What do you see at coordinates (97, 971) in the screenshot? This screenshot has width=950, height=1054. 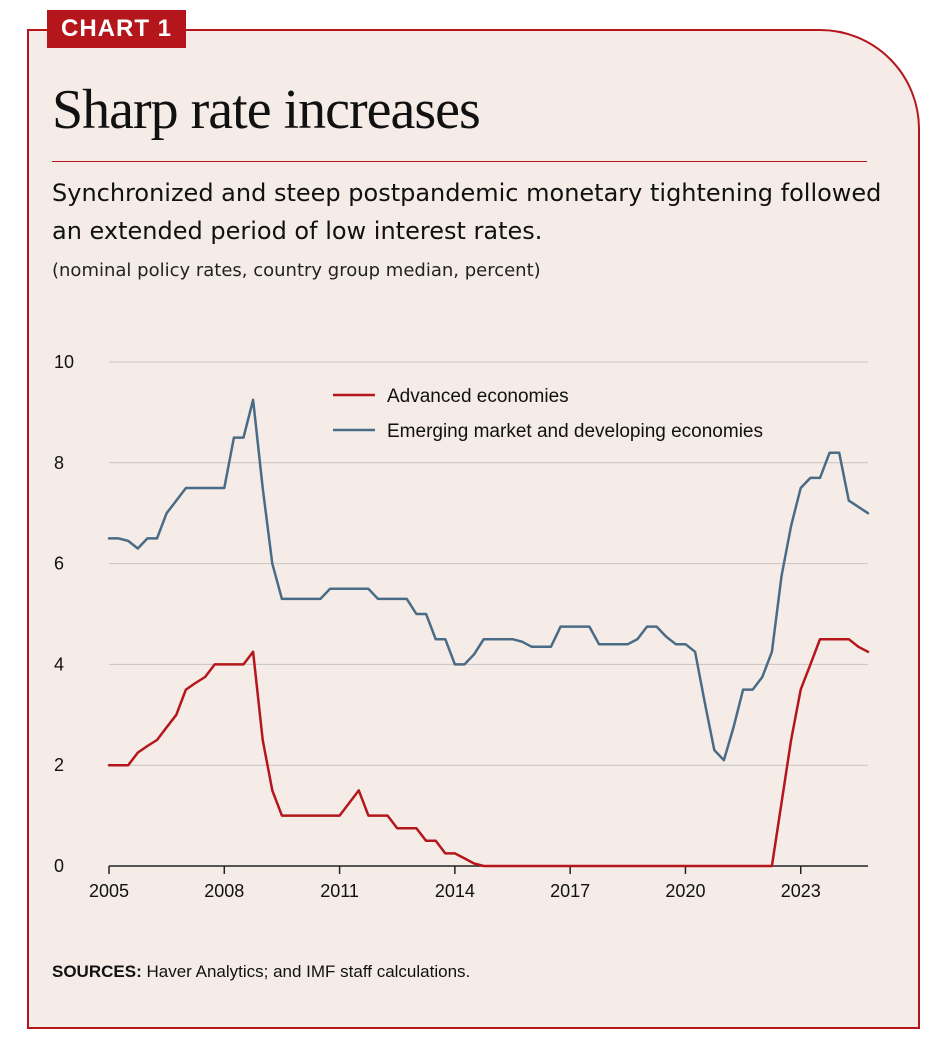 I see `source-label: SOURCES:` at bounding box center [97, 971].